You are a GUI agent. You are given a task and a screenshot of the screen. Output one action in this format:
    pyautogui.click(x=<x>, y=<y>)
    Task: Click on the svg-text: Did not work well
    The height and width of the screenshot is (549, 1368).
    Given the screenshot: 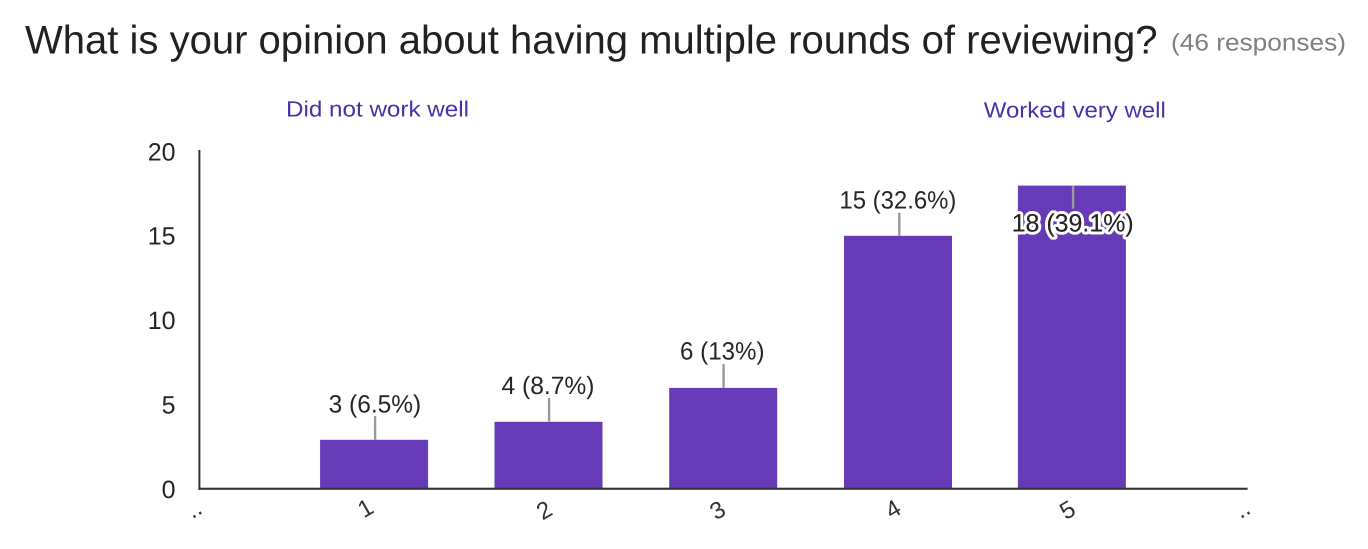 What is the action you would take?
    pyautogui.click(x=377, y=109)
    